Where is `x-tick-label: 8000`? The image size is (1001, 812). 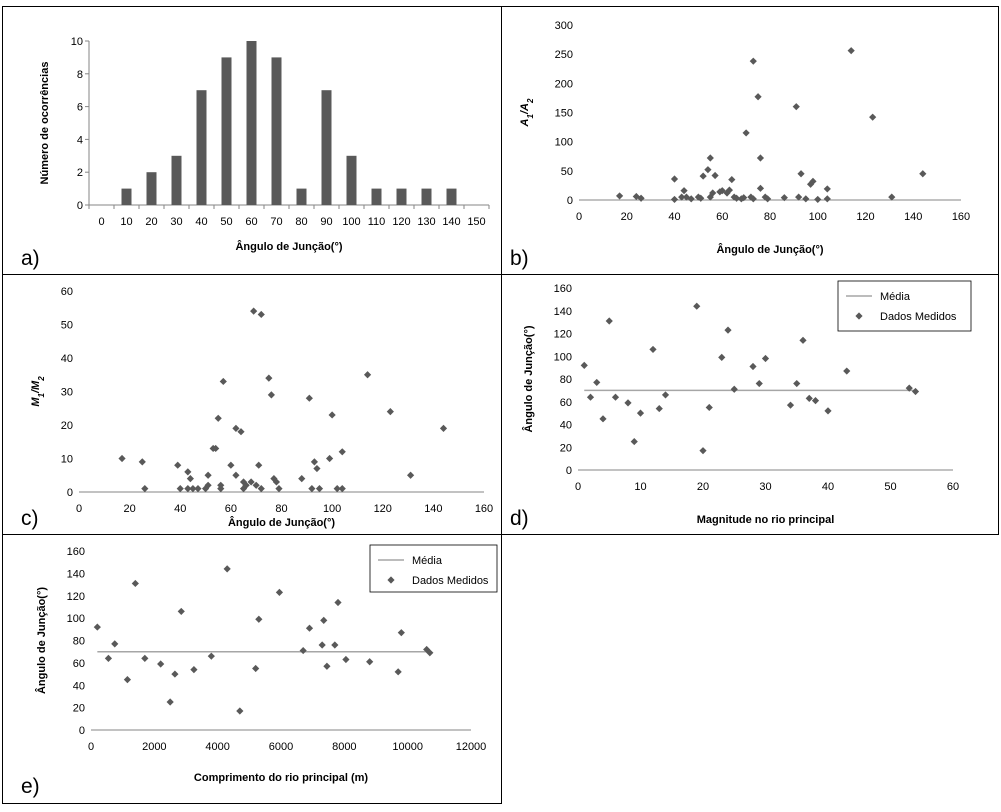
x-tick-label: 8000 is located at coordinates (344, 747).